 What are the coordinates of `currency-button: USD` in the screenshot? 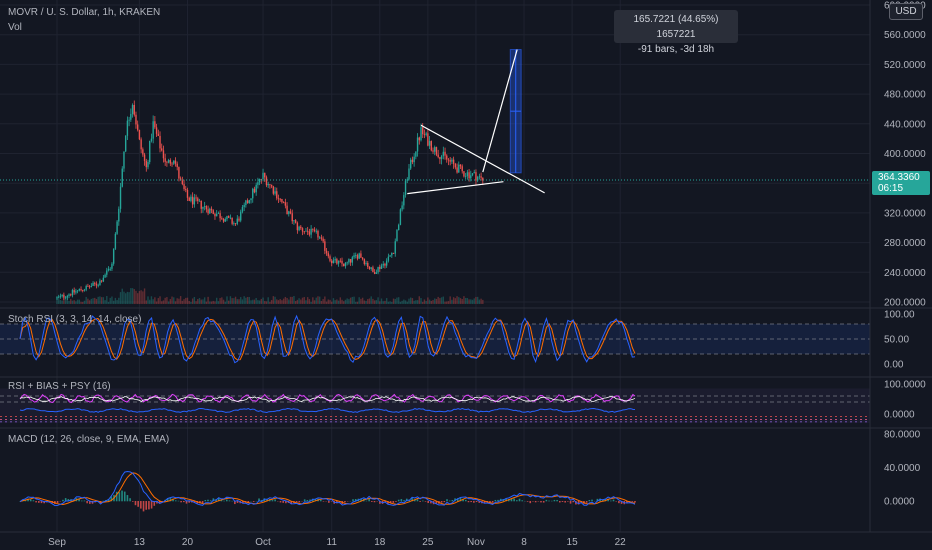 It's located at (906, 11).